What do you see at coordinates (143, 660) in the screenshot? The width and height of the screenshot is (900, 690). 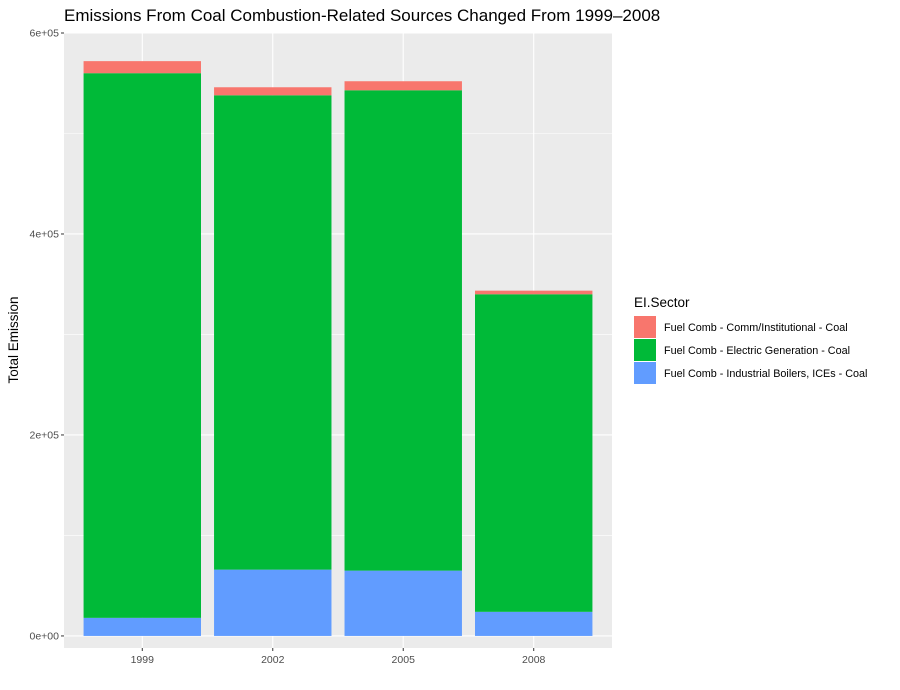 I see `x-tick-label: 1999` at bounding box center [143, 660].